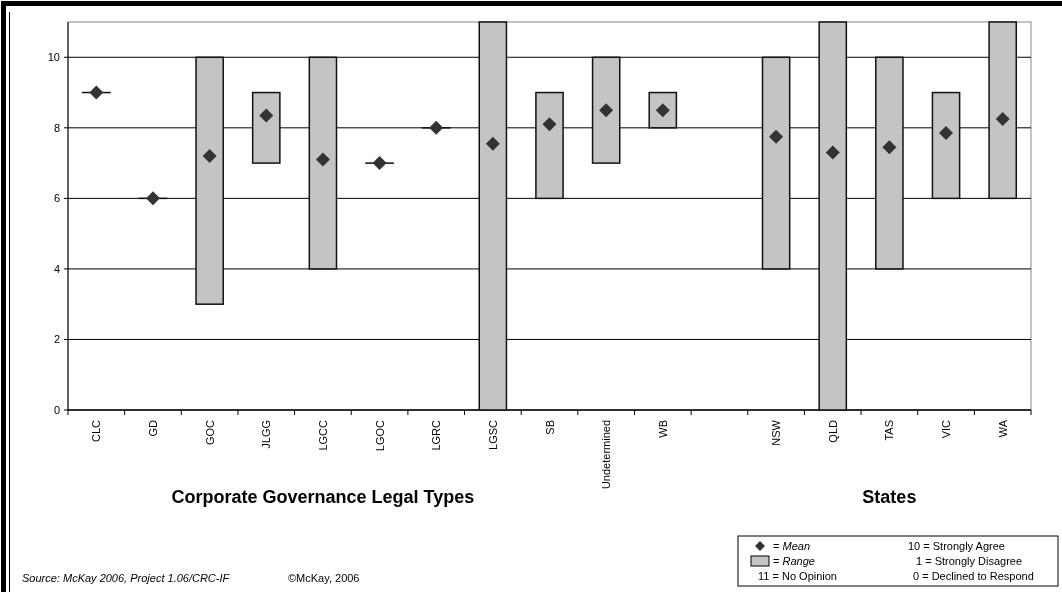  Describe the element at coordinates (126, 578) in the screenshot. I see `source-note: Source: McKay 2006, Project 1.06/CRC-IF` at that location.